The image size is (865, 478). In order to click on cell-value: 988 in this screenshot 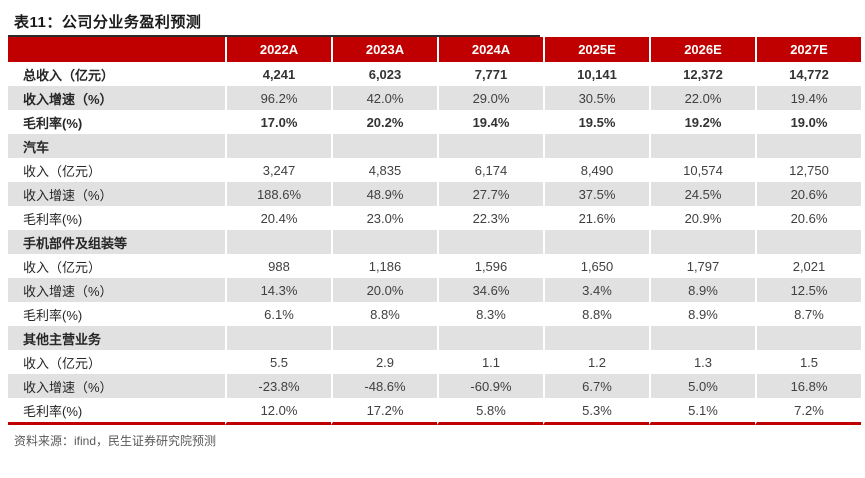, I will do `click(278, 266)`.